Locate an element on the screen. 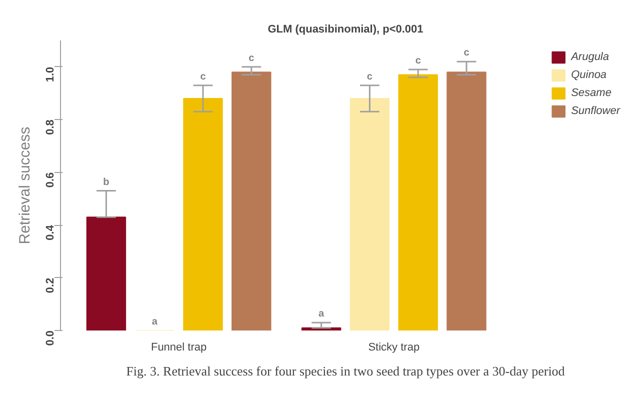  legend-label: Sunflower is located at coordinates (595, 111).